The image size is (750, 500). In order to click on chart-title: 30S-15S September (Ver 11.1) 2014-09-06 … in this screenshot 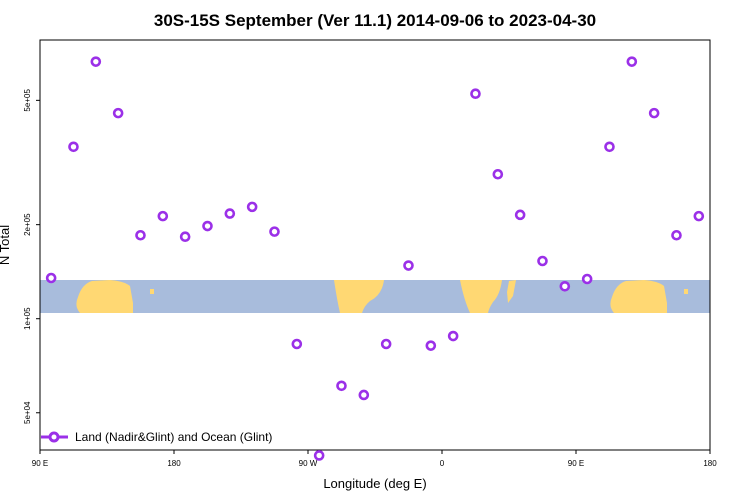, I will do `click(375, 20)`.